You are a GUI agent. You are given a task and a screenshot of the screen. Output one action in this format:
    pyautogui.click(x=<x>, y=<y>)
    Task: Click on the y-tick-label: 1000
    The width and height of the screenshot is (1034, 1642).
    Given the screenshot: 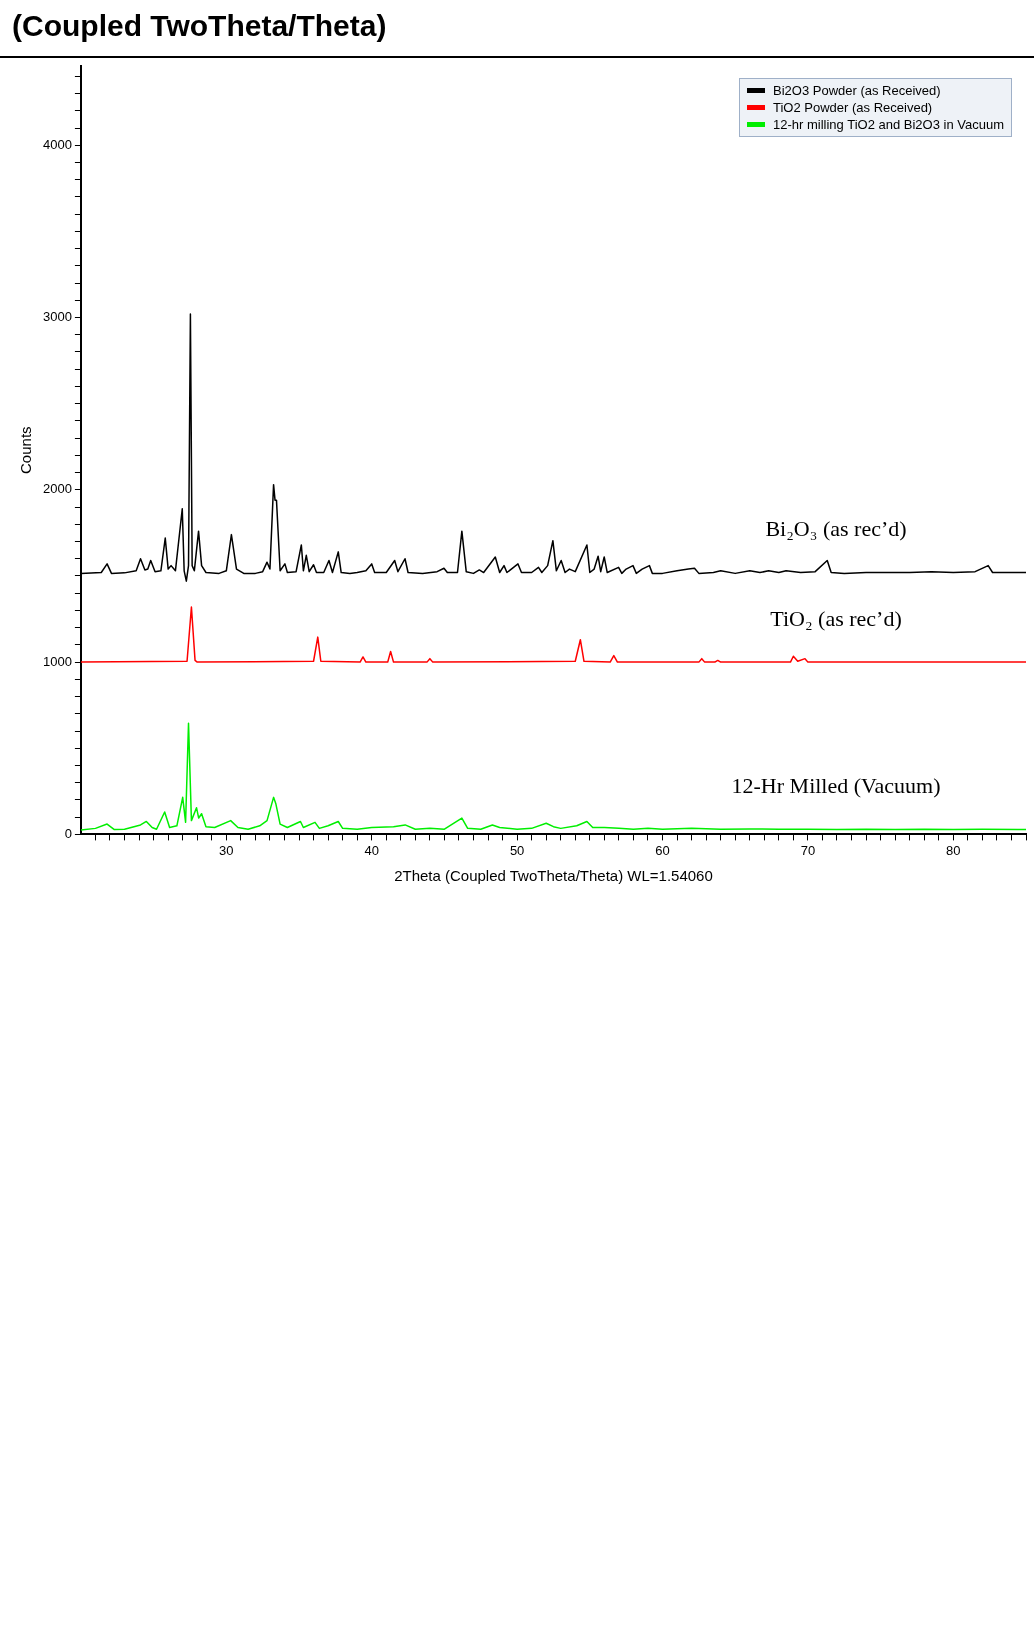 What is the action you would take?
    pyautogui.click(x=57, y=661)
    